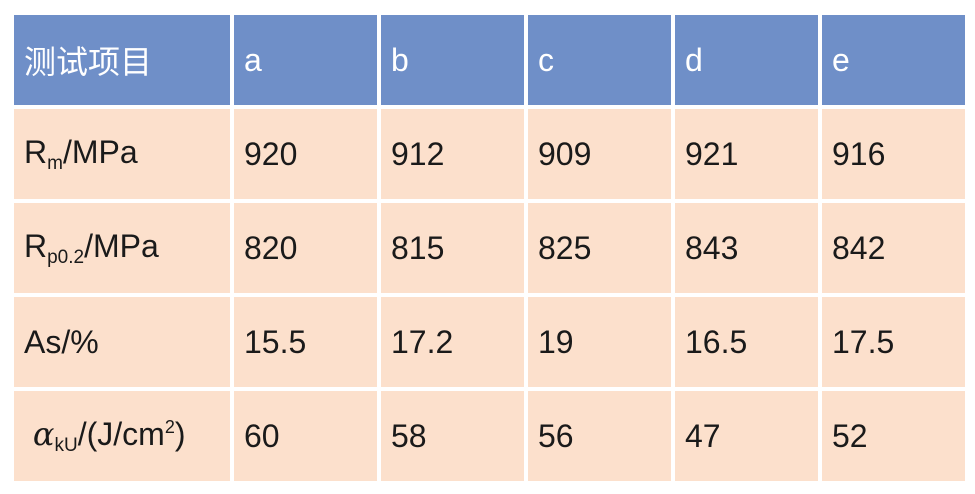  I want to click on row-label: Rm/MPa, so click(122, 154).